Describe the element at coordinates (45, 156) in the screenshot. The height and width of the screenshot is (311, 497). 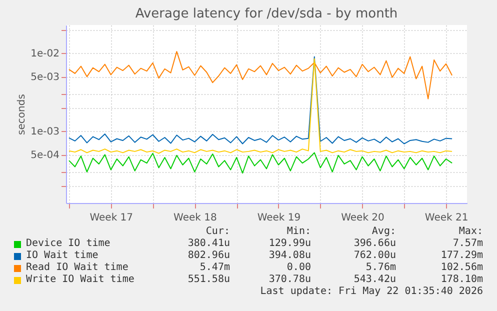
I see `y-tick-label: 5e-04` at that location.